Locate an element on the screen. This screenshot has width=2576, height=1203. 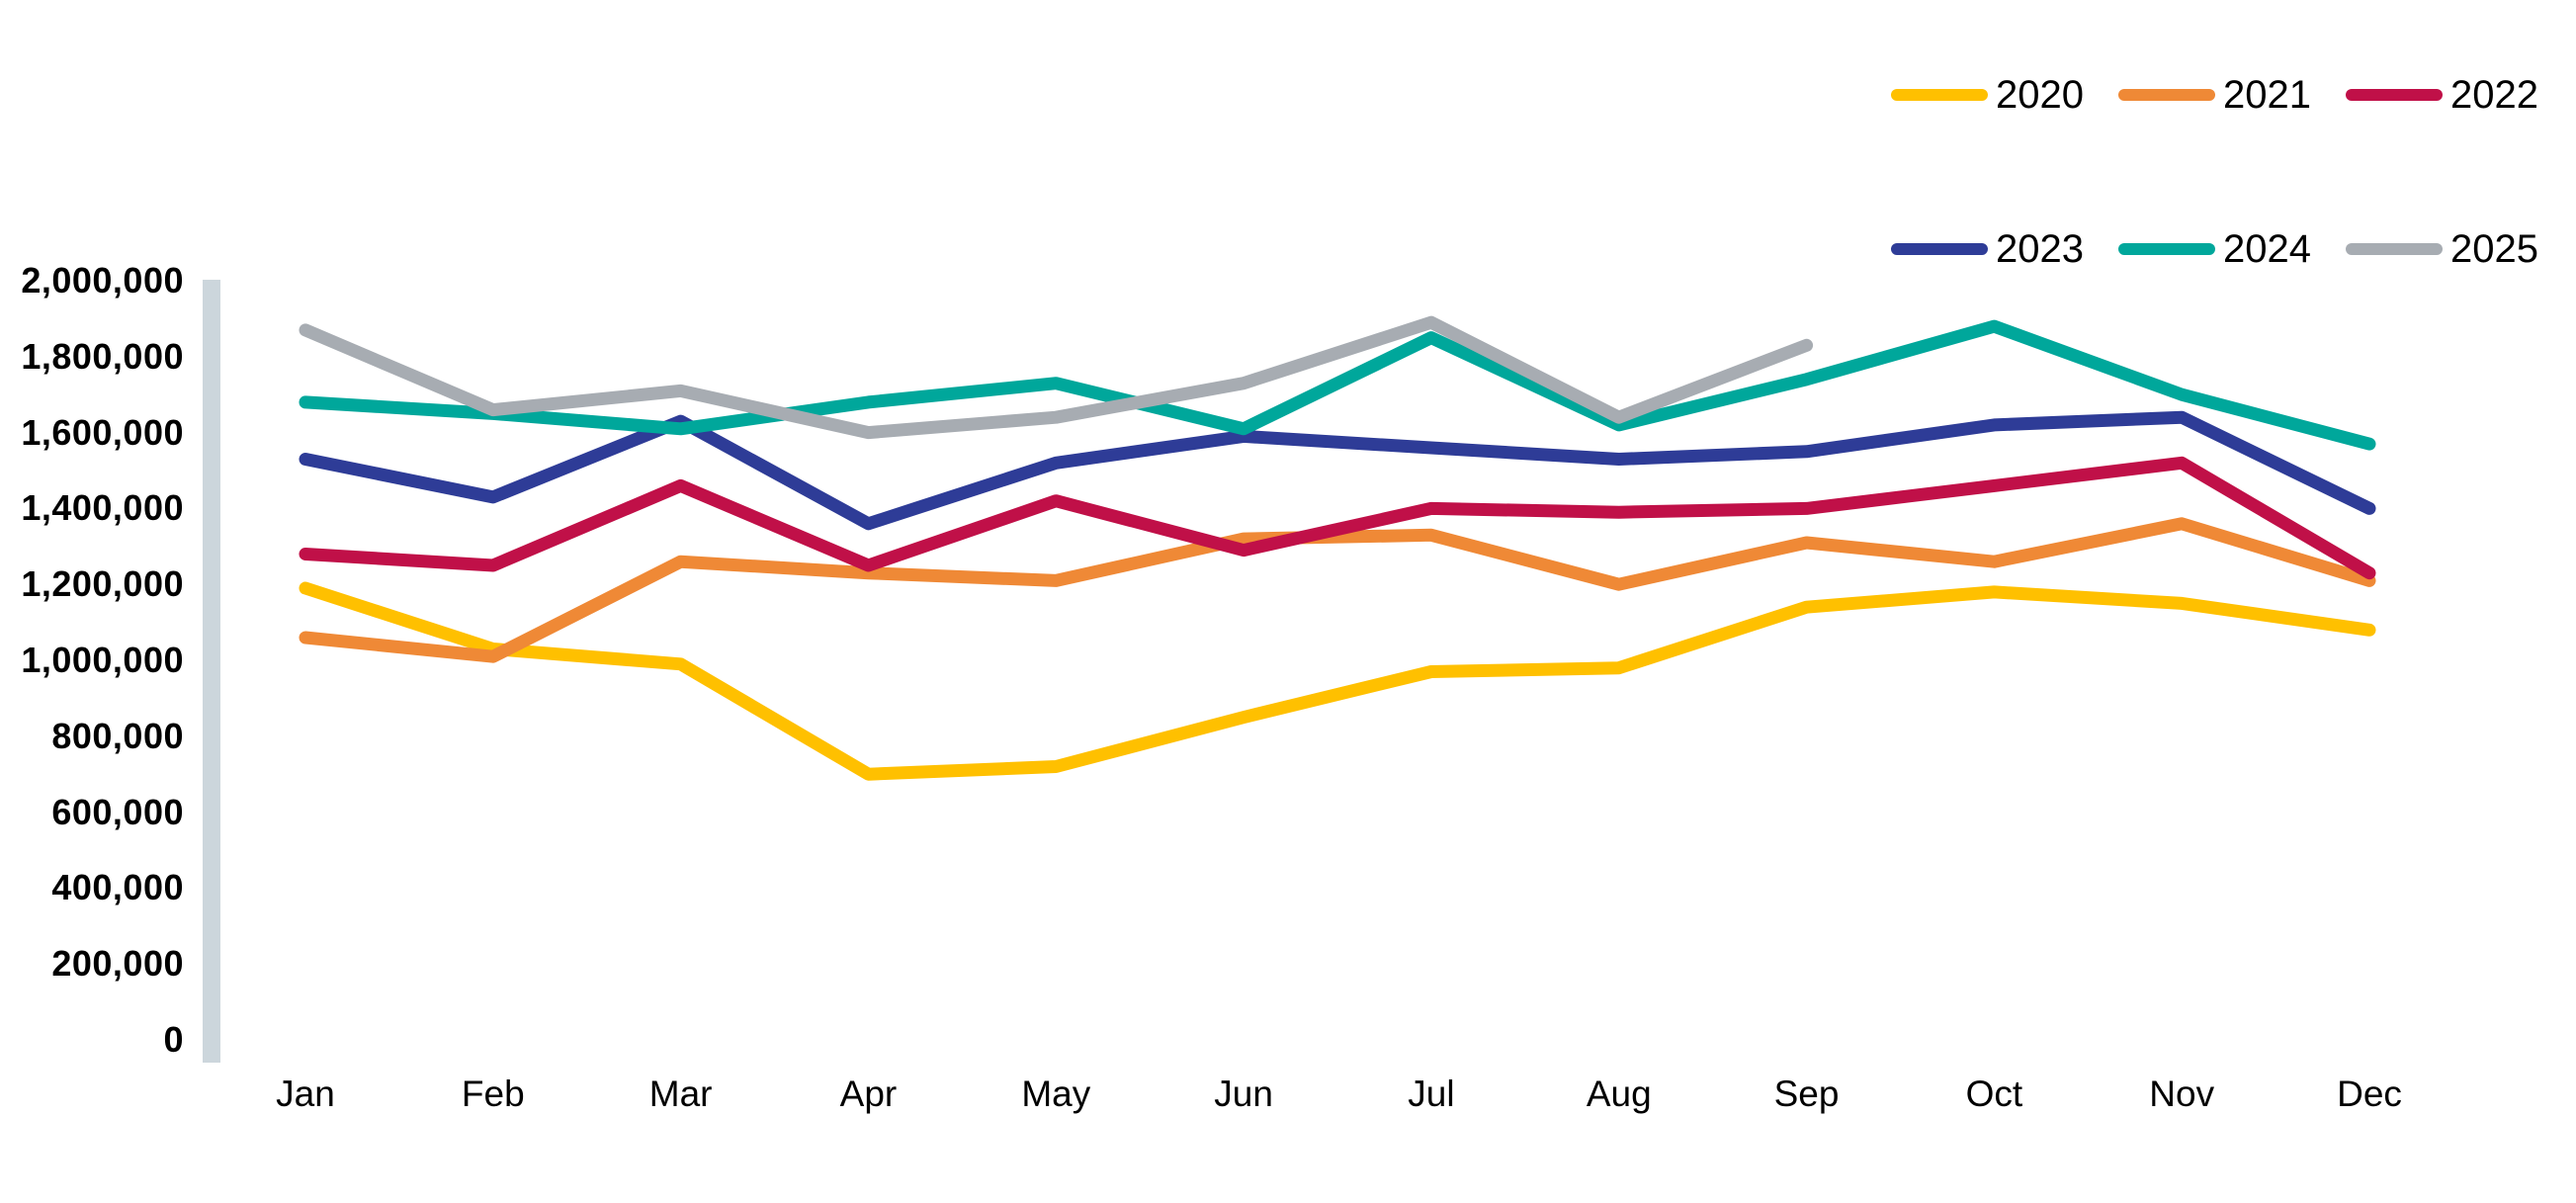
legend-label: 2024 is located at coordinates (2267, 249).